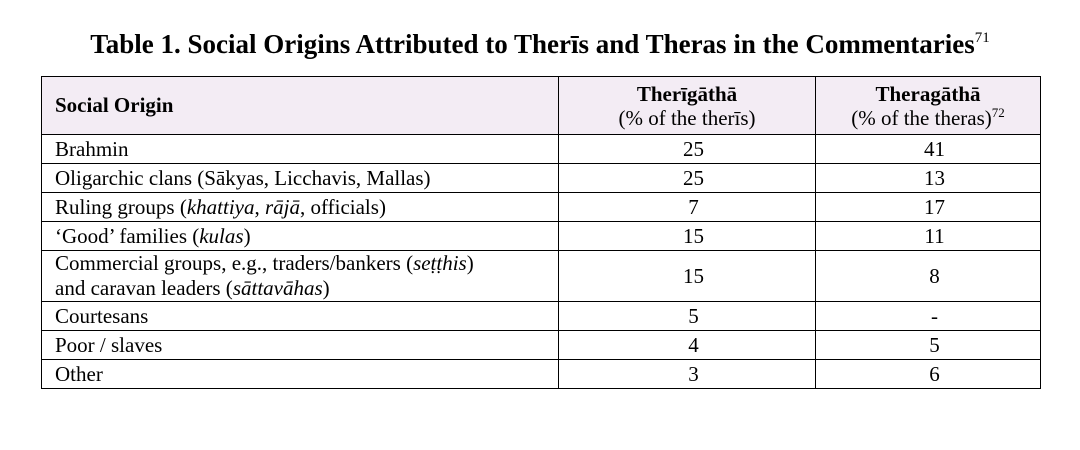 Image resolution: width=1080 pixels, height=450 pixels. I want to click on row-therigatha-value: 7, so click(687, 207).